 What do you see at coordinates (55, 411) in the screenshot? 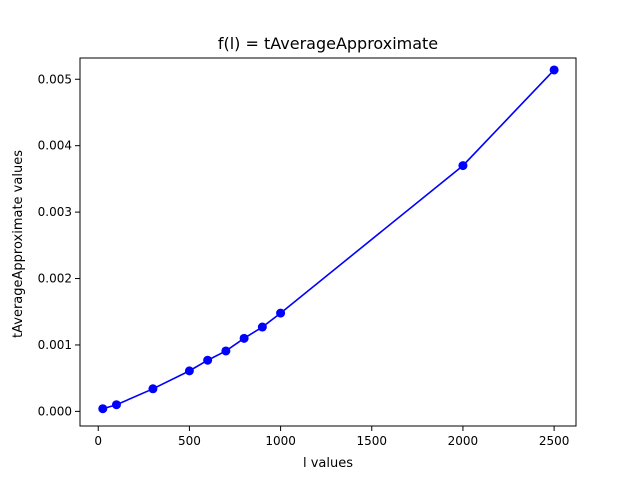
I see `y-tick-label: 0.000` at bounding box center [55, 411].